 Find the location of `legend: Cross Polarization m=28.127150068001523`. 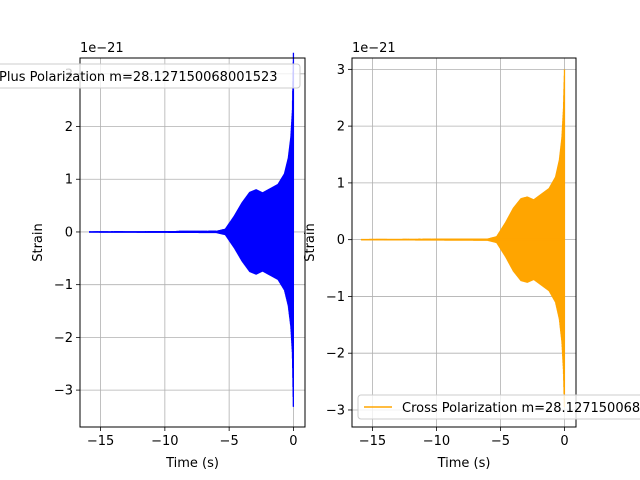

legend: Cross Polarization m=28.127150068001523 is located at coordinates (498, 407).